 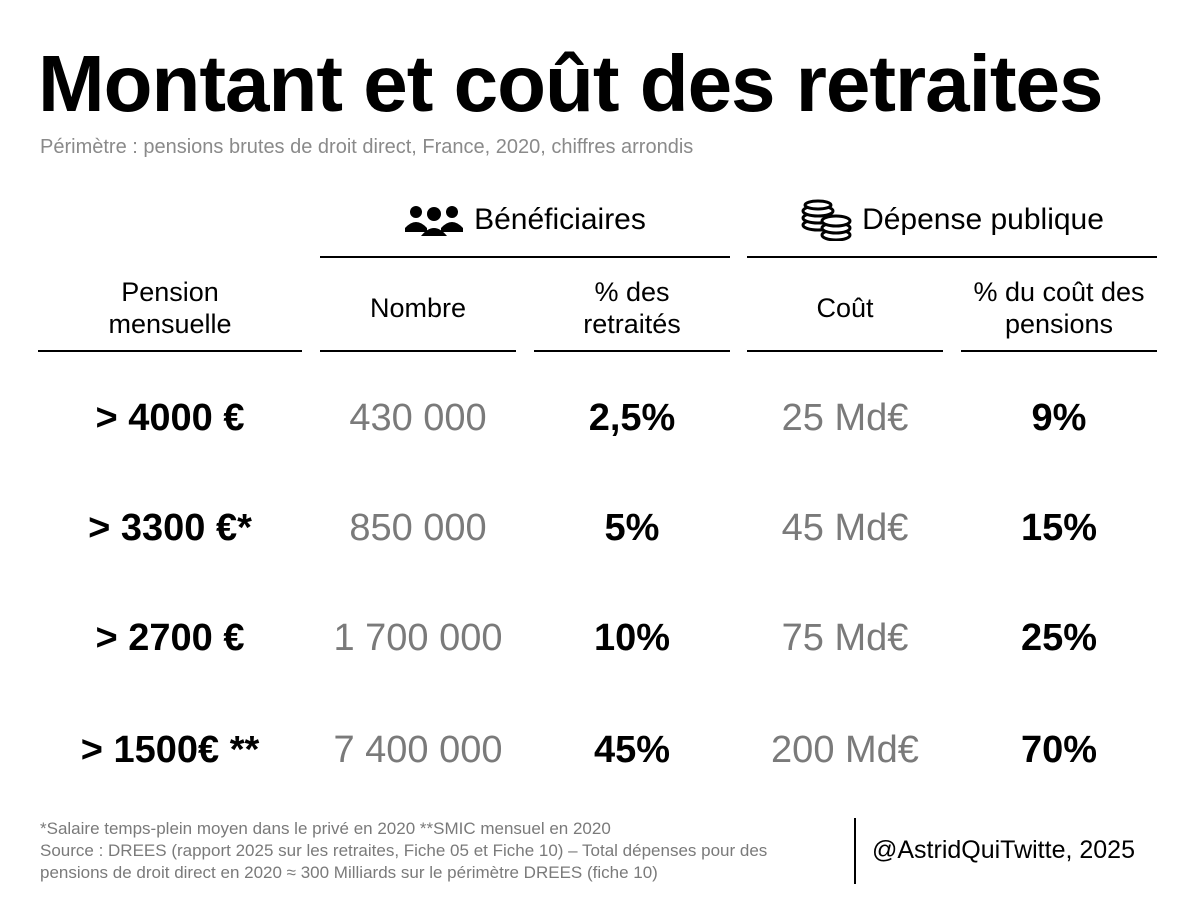 I want to click on column-header: Coût, so click(x=845, y=308).